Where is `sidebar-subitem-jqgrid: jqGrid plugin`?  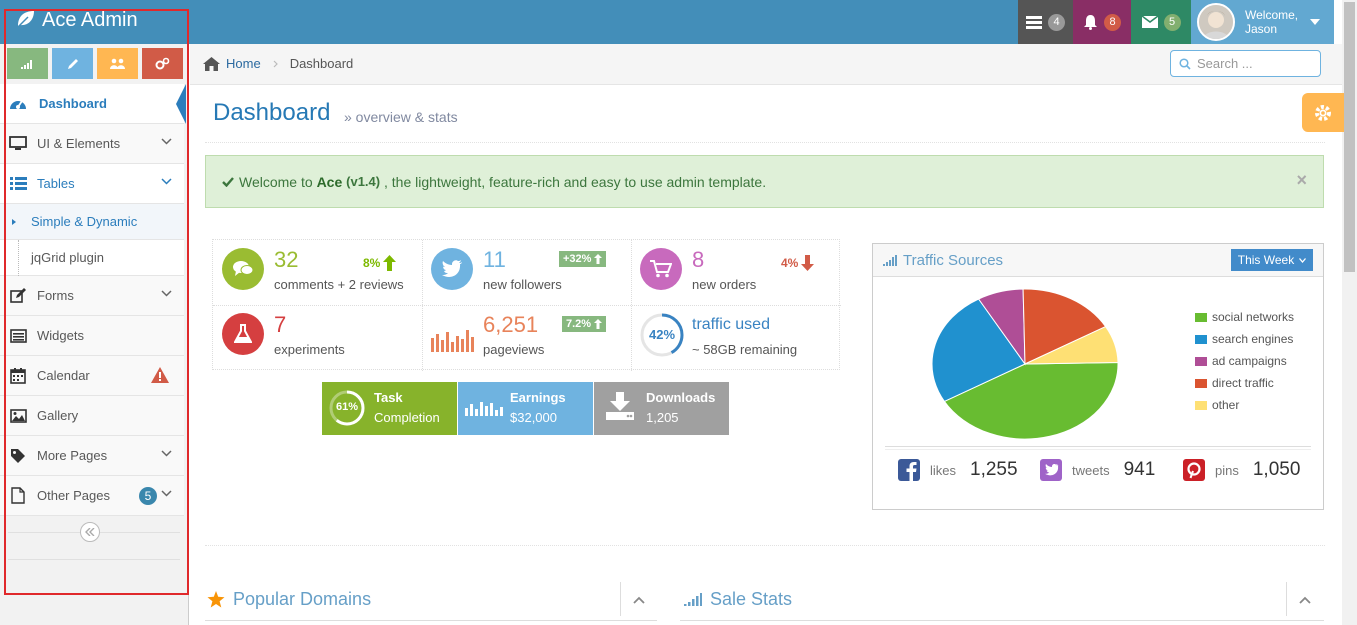
sidebar-subitem-jqgrid: jqGrid plugin is located at coordinates (92, 258).